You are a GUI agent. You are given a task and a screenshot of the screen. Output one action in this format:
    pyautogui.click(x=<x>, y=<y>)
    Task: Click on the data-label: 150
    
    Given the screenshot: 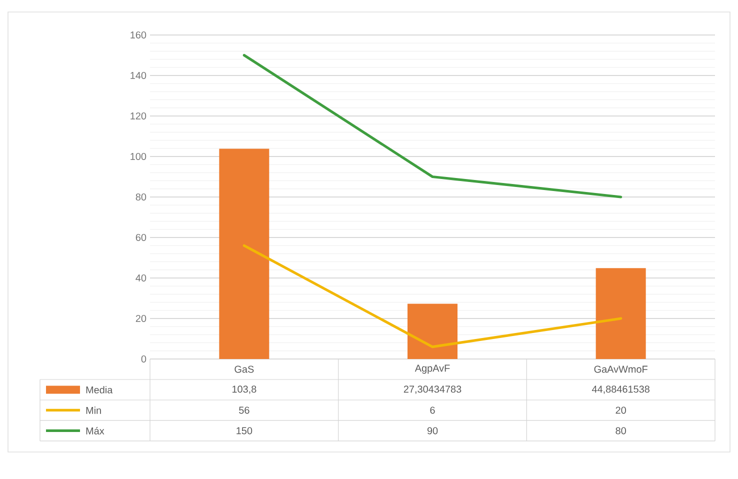 What is the action you would take?
    pyautogui.click(x=244, y=430)
    